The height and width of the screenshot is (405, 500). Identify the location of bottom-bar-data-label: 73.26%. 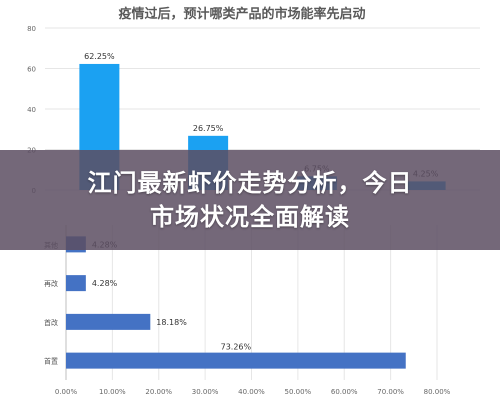
(236, 347).